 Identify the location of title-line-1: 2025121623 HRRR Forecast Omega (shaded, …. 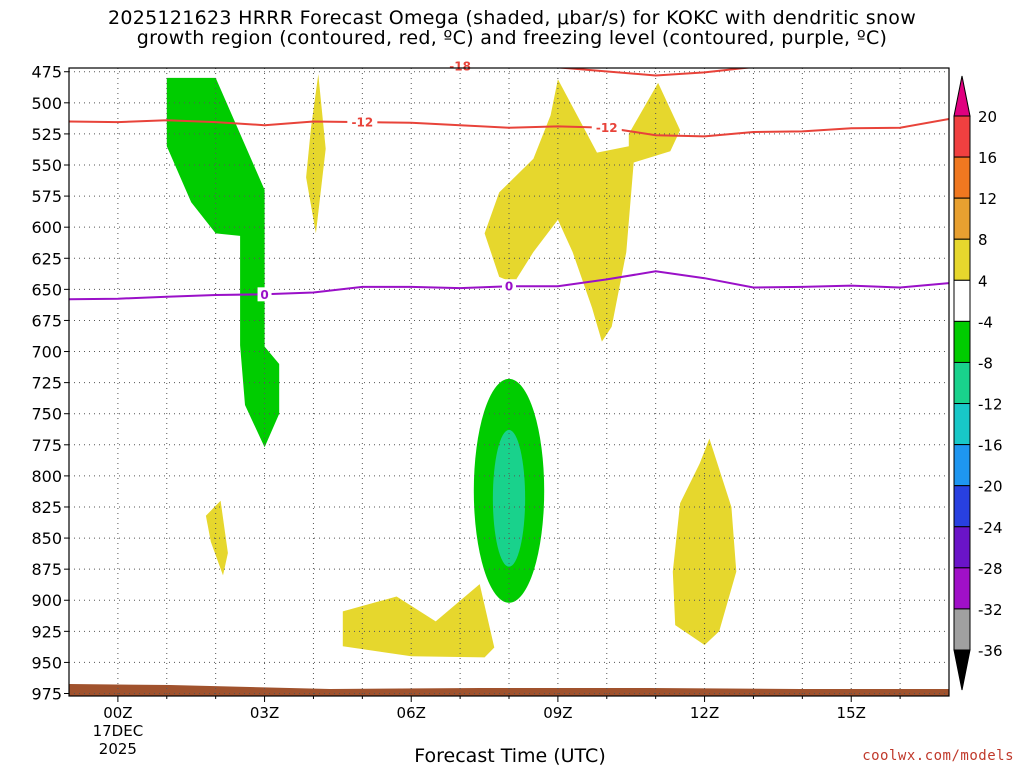
(512, 18).